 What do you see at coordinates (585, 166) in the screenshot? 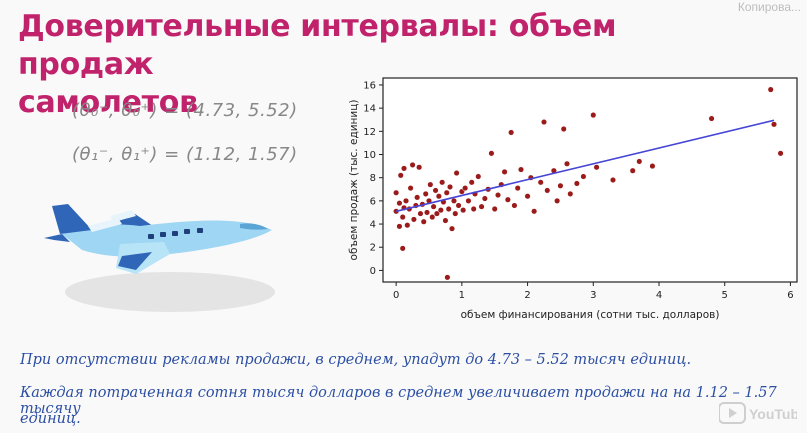
I see `regression-line` at bounding box center [585, 166].